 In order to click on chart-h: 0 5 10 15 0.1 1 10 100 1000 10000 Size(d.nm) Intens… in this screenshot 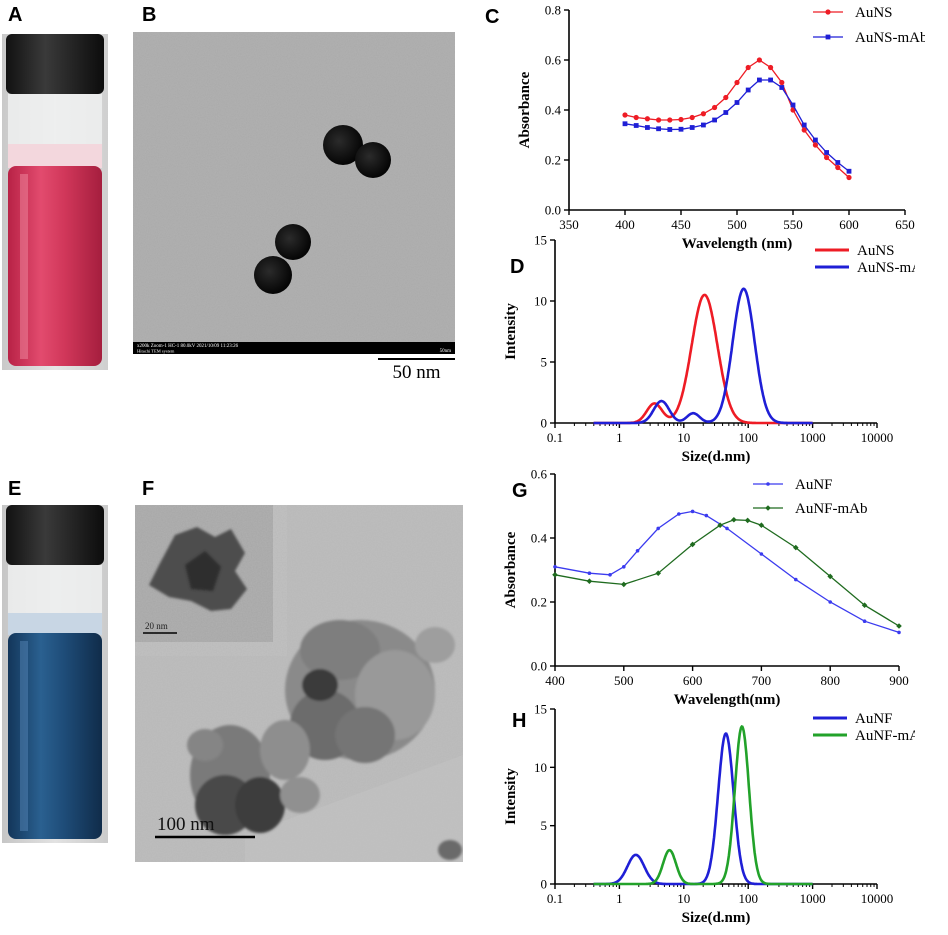, I will do `click(709, 814)`.